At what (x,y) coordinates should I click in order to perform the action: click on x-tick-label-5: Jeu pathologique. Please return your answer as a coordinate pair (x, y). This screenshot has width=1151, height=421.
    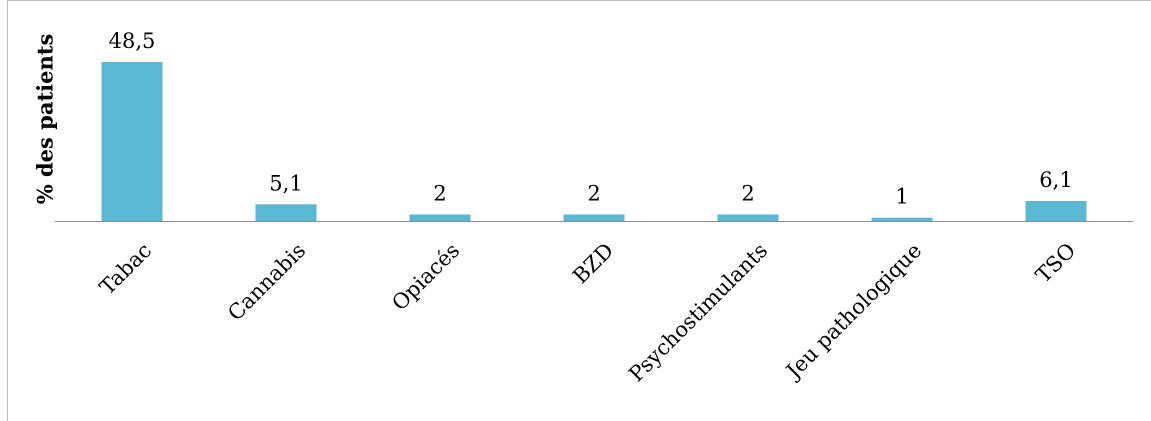
    Looking at the image, I should click on (853, 311).